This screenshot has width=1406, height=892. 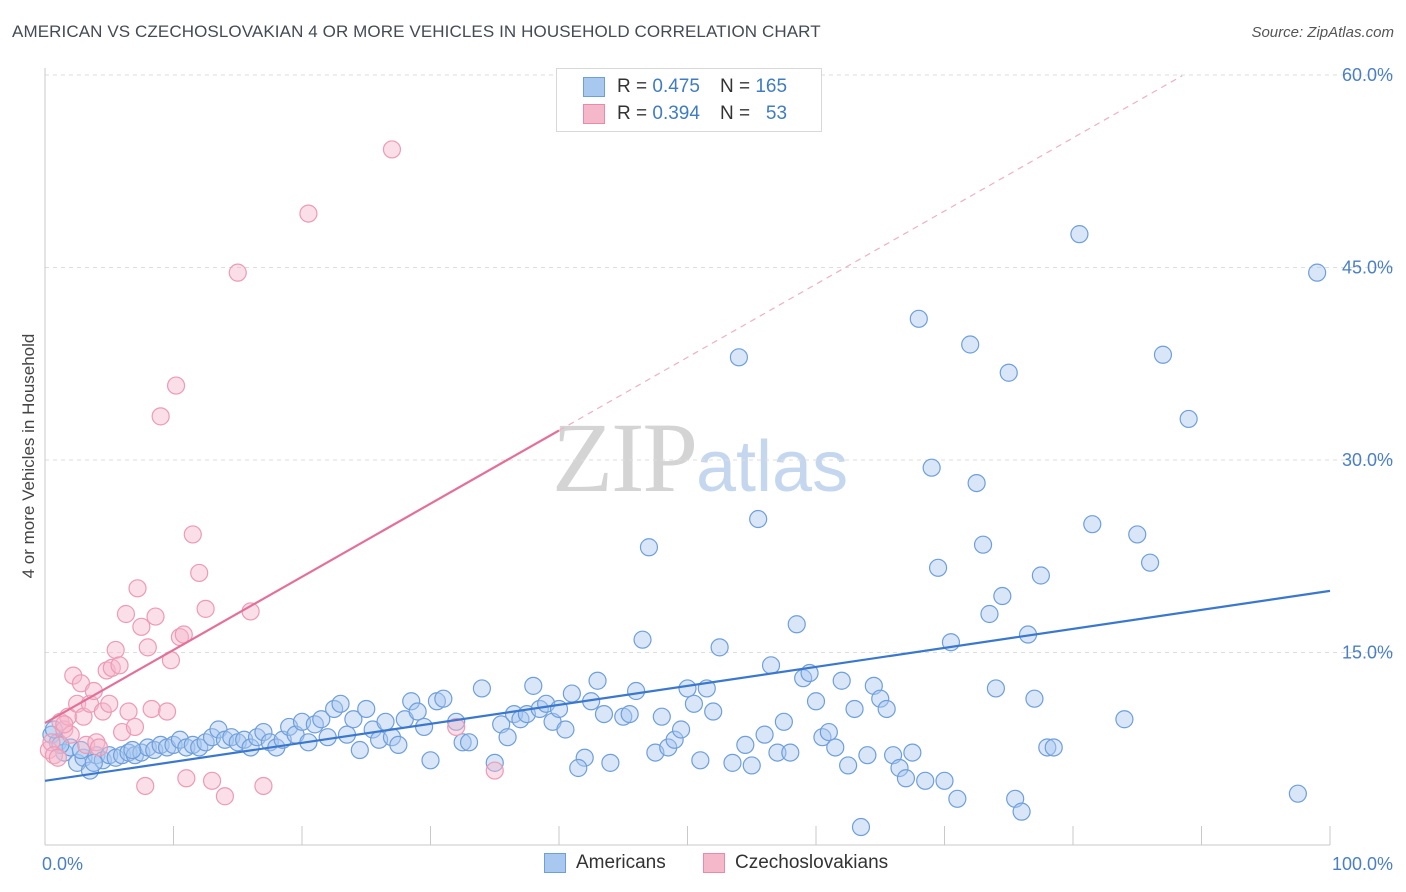 What do you see at coordinates (1367, 364) in the screenshot?
I see `y-tick-labels: 15.0% 30.0% 45.0% 60.0%` at bounding box center [1367, 364].